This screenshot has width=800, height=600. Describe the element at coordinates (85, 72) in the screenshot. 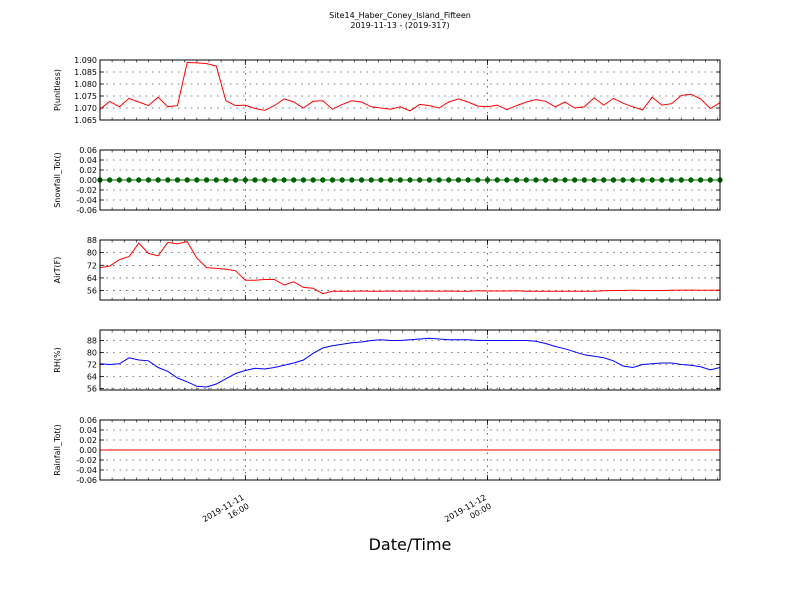

I see `y-tick-label: 1.085` at that location.